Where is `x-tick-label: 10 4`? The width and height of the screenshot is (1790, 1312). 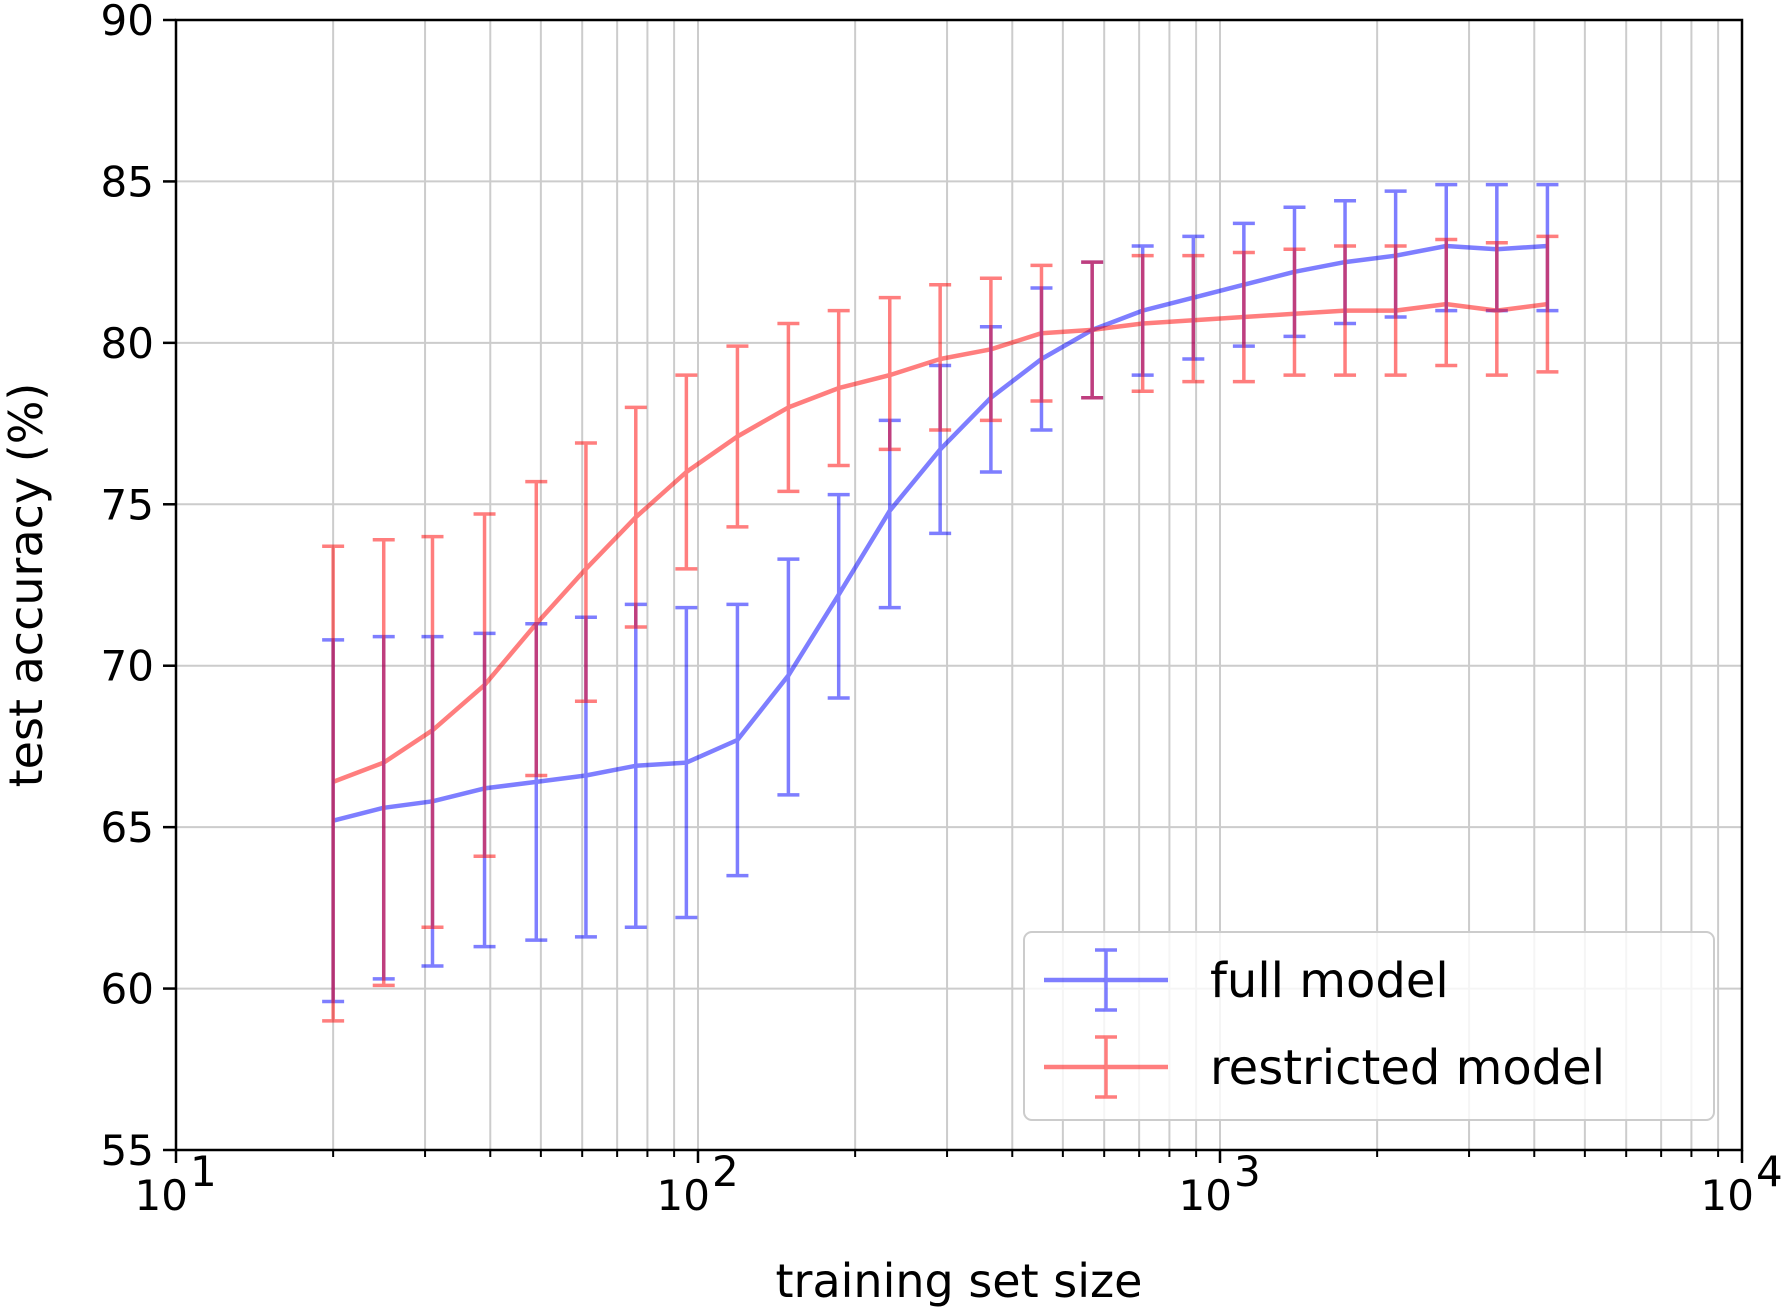 x-tick-label: 10 4 is located at coordinates (1742, 1183).